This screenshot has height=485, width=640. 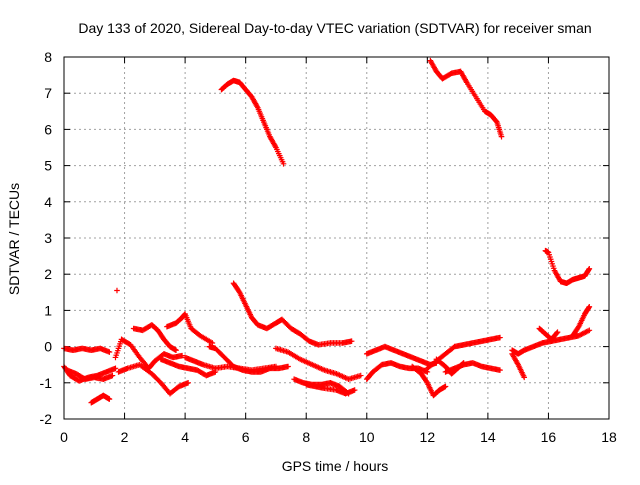 I want to click on series-arc-x, so click(x=581, y=321).